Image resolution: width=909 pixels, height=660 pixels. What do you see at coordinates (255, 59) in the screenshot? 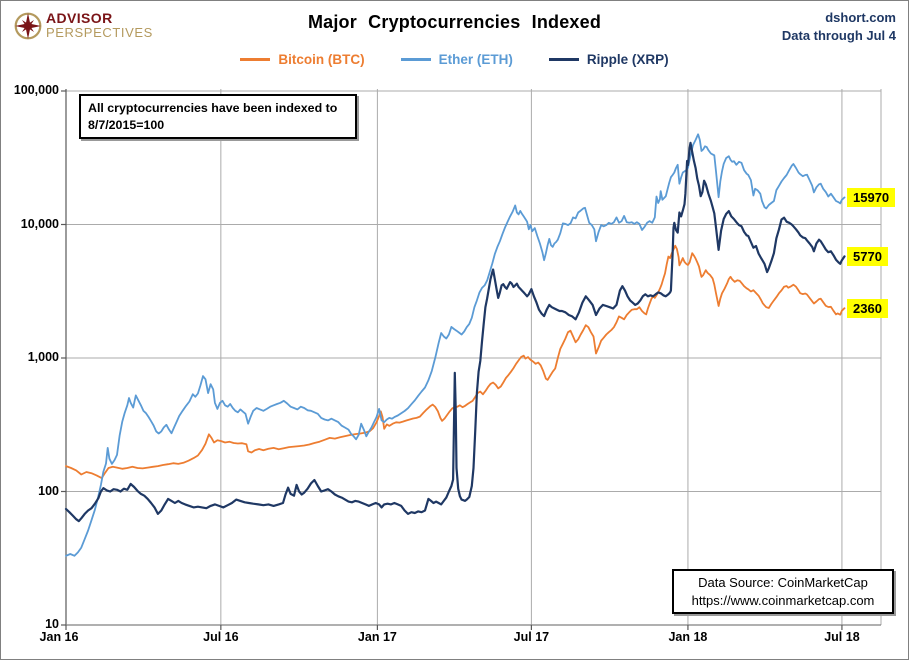
I see `bitcoin-line-swatch` at bounding box center [255, 59].